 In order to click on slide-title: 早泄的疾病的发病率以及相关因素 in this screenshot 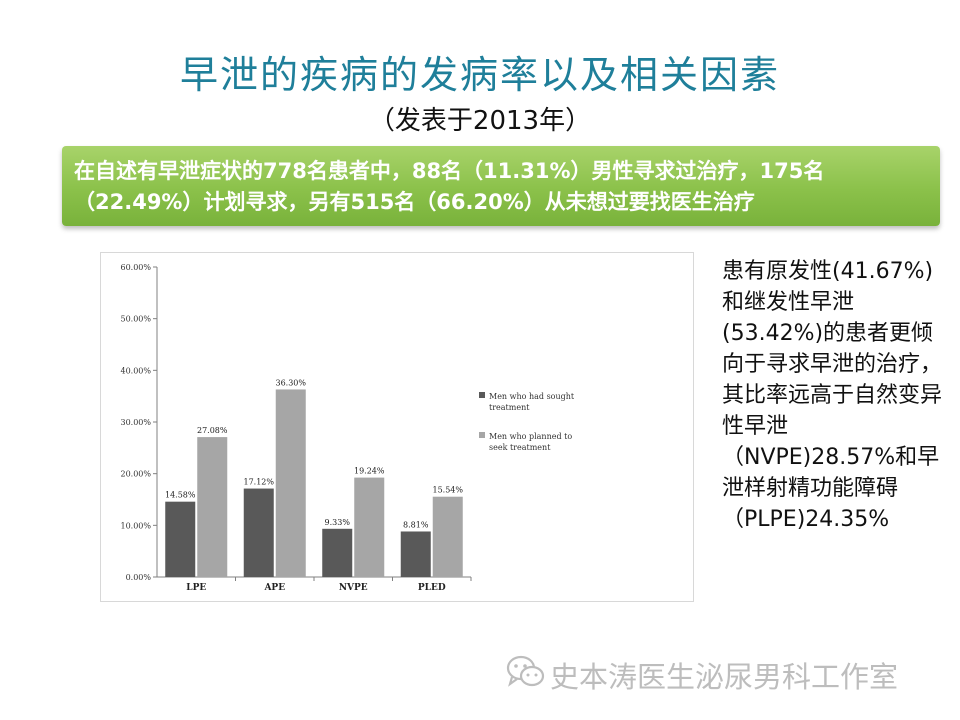, I will do `click(479, 75)`.